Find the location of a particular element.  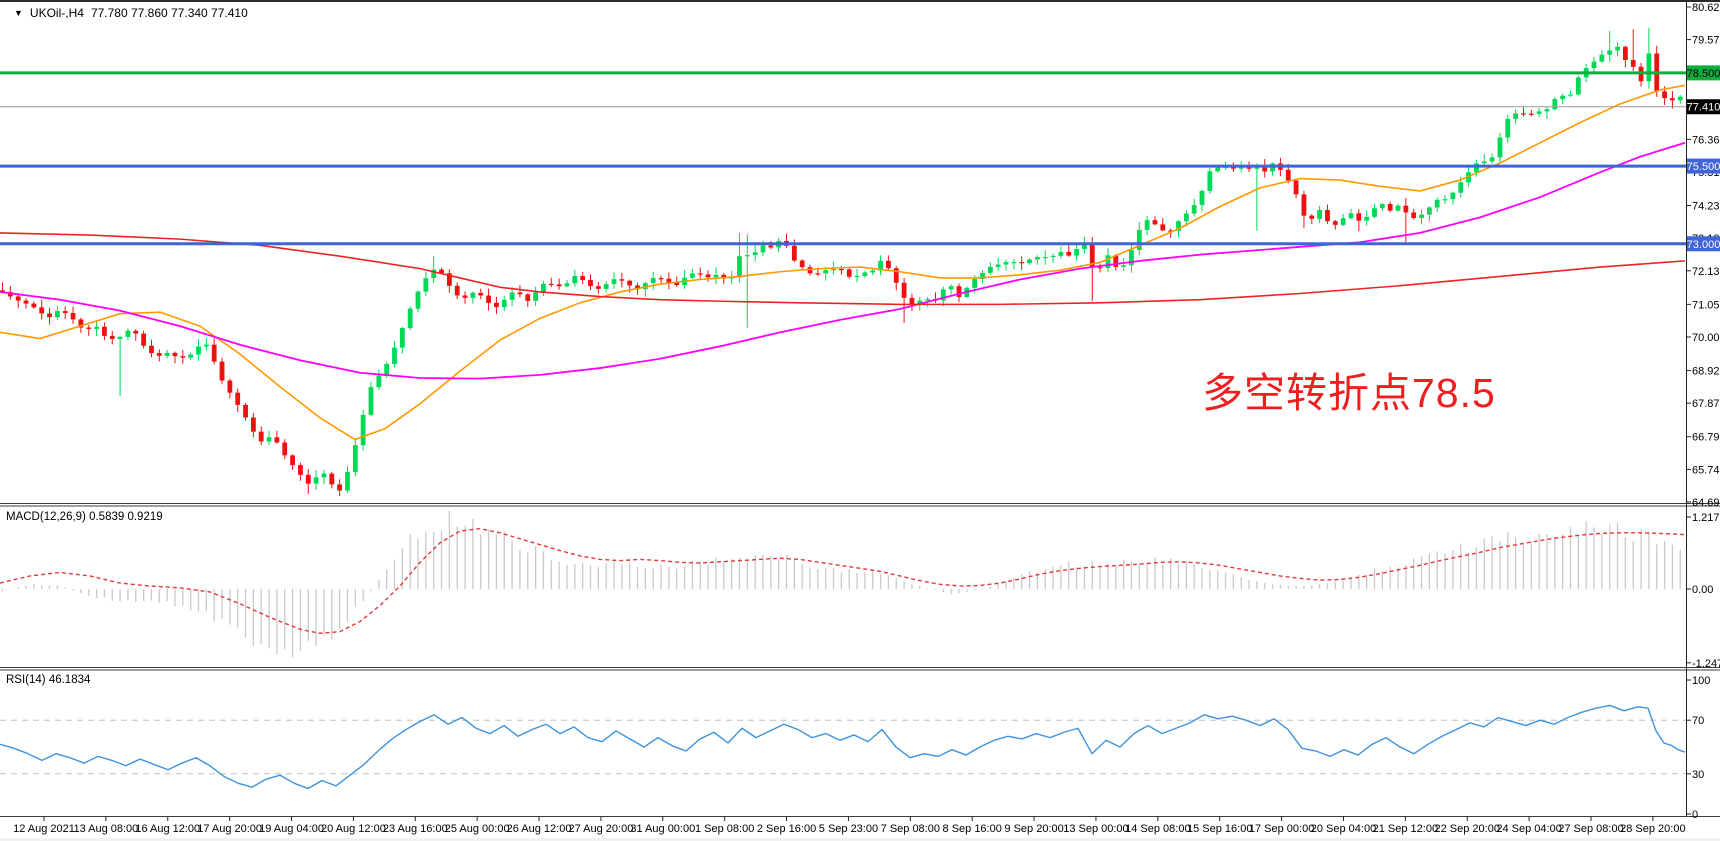

svg-text: 23 Aug 16:00 is located at coordinates (415, 829).